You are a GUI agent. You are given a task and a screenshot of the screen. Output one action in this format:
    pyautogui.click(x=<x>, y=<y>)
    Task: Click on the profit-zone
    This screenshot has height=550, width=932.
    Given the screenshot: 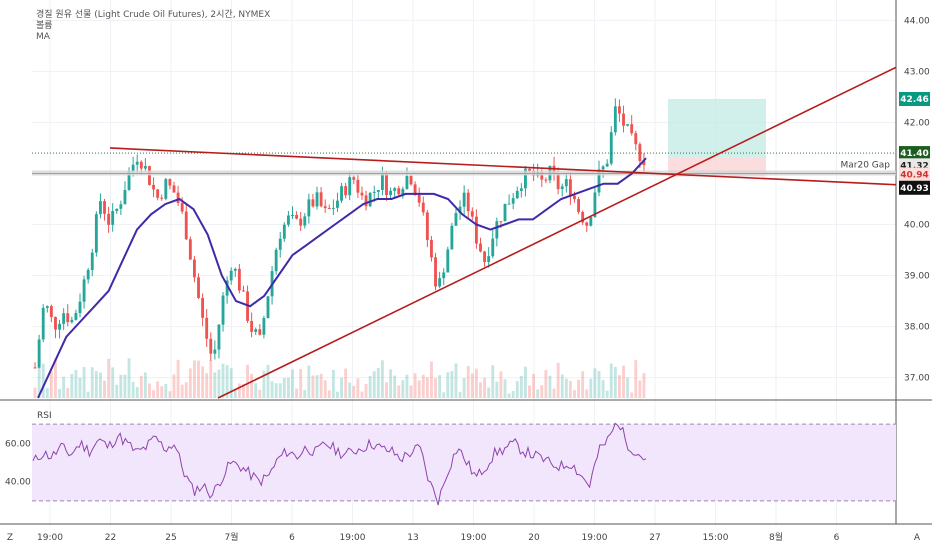 What is the action you would take?
    pyautogui.click(x=717, y=128)
    